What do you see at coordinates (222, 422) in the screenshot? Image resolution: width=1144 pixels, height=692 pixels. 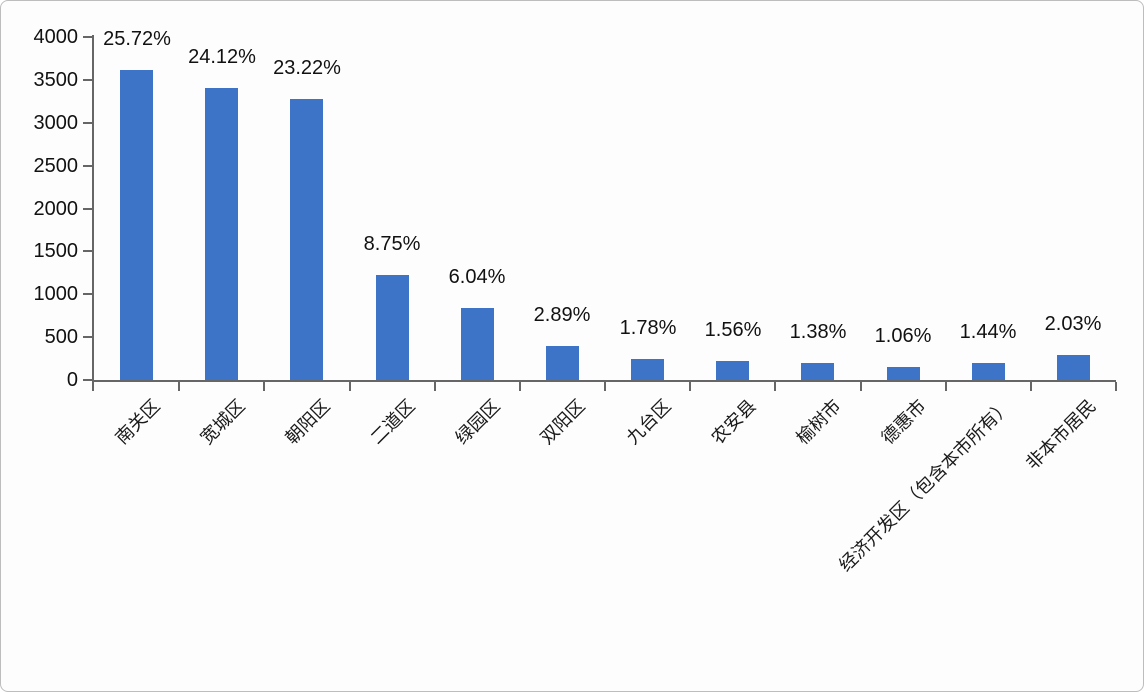 I see `category-label: 宽城区` at bounding box center [222, 422].